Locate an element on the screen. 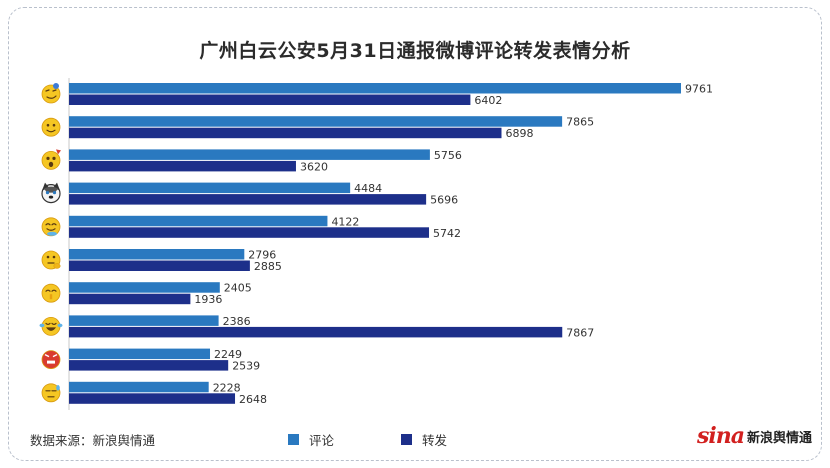  shocked-face-icon is located at coordinates (51, 159).